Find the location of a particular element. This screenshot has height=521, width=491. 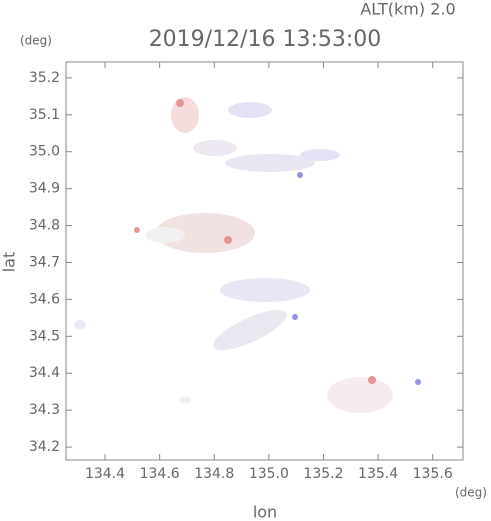

x-label: lon is located at coordinates (265, 512).